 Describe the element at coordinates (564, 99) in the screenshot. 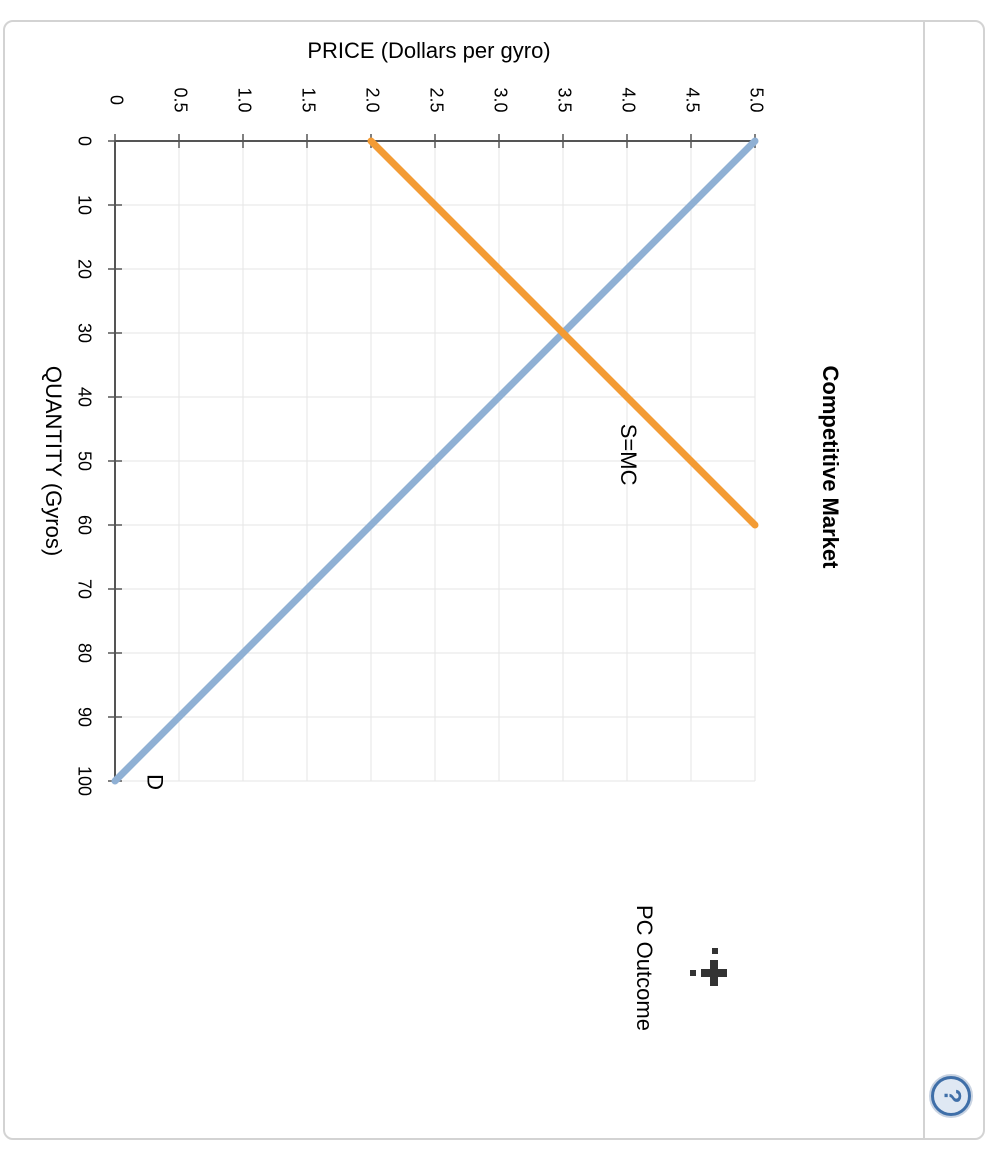

I see `price-tick-label: 3.5` at that location.